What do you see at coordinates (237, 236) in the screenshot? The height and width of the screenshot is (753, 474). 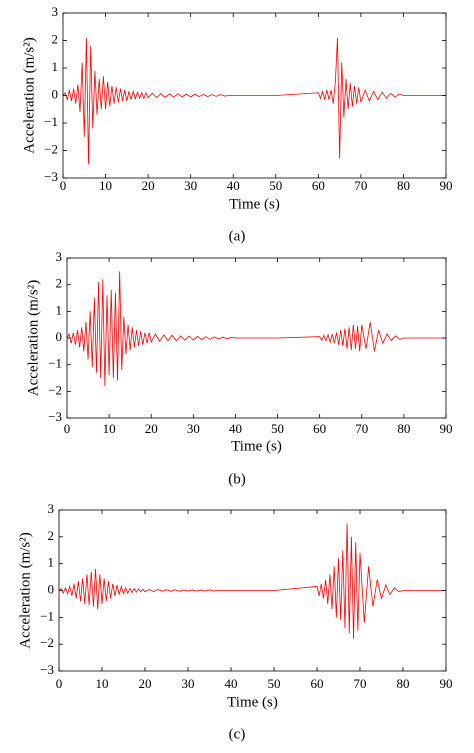 I see `caption: (a)` at bounding box center [237, 236].